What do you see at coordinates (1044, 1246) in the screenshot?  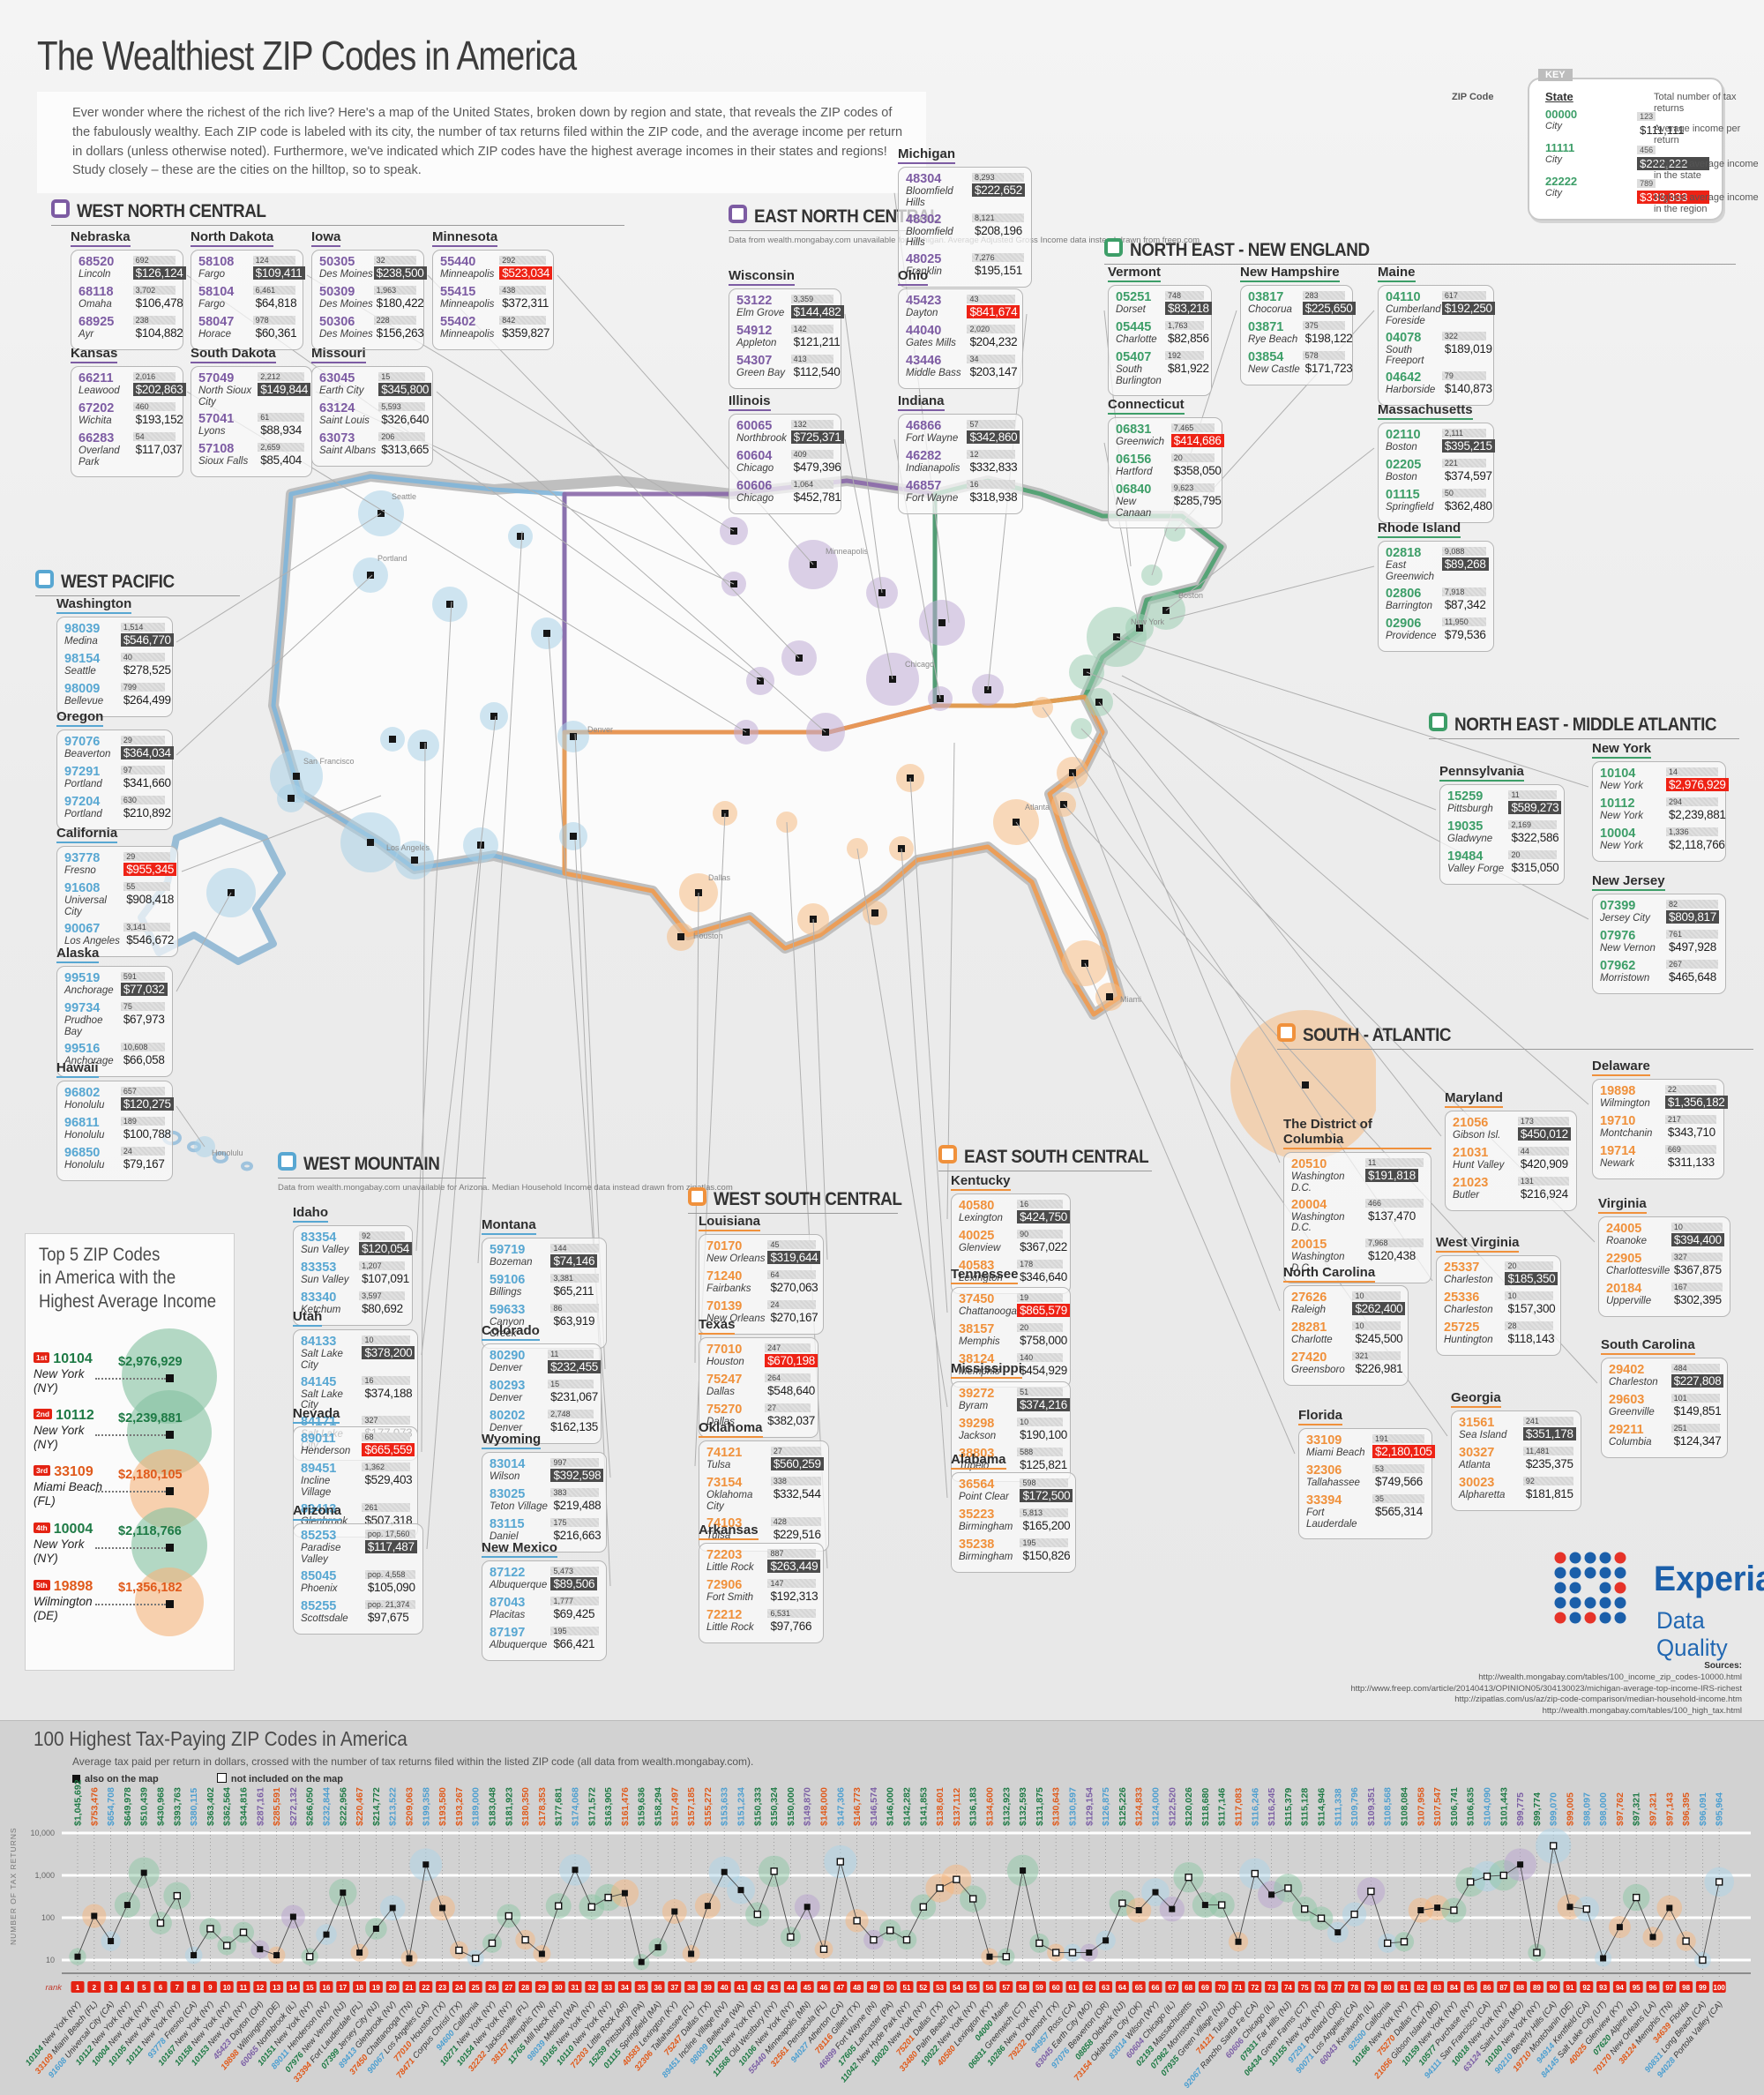 I see `zip-avg-income: $367,022` at bounding box center [1044, 1246].